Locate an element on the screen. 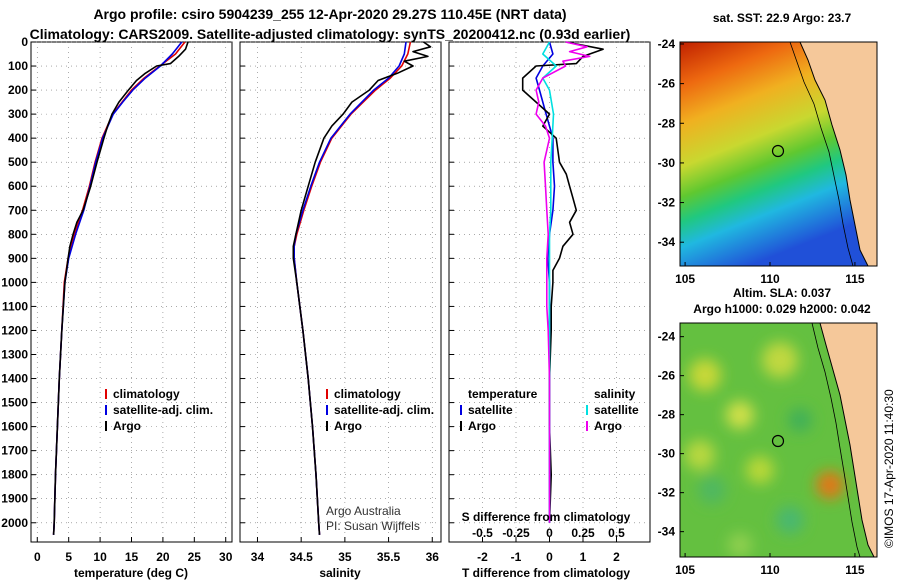 Image resolution: width=900 pixels, height=580 pixels. s-difference-axis-label: S difference from climatology is located at coordinates (546, 517).